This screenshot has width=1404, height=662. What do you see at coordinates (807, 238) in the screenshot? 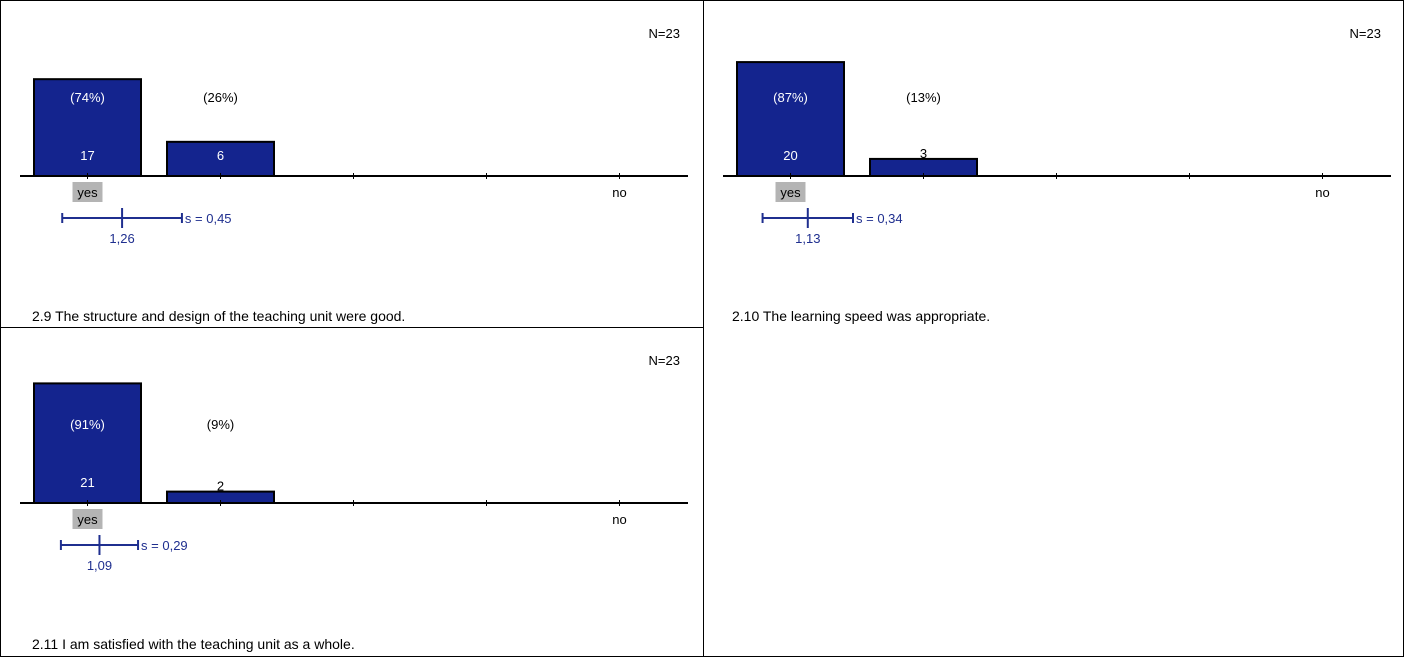
I see `mean-label: 1,13` at bounding box center [807, 238].